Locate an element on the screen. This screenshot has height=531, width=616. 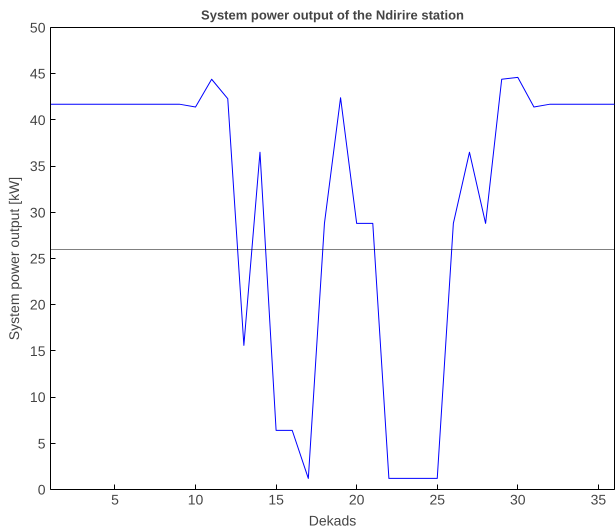
x-axis-title: Dekads is located at coordinates (332, 520).